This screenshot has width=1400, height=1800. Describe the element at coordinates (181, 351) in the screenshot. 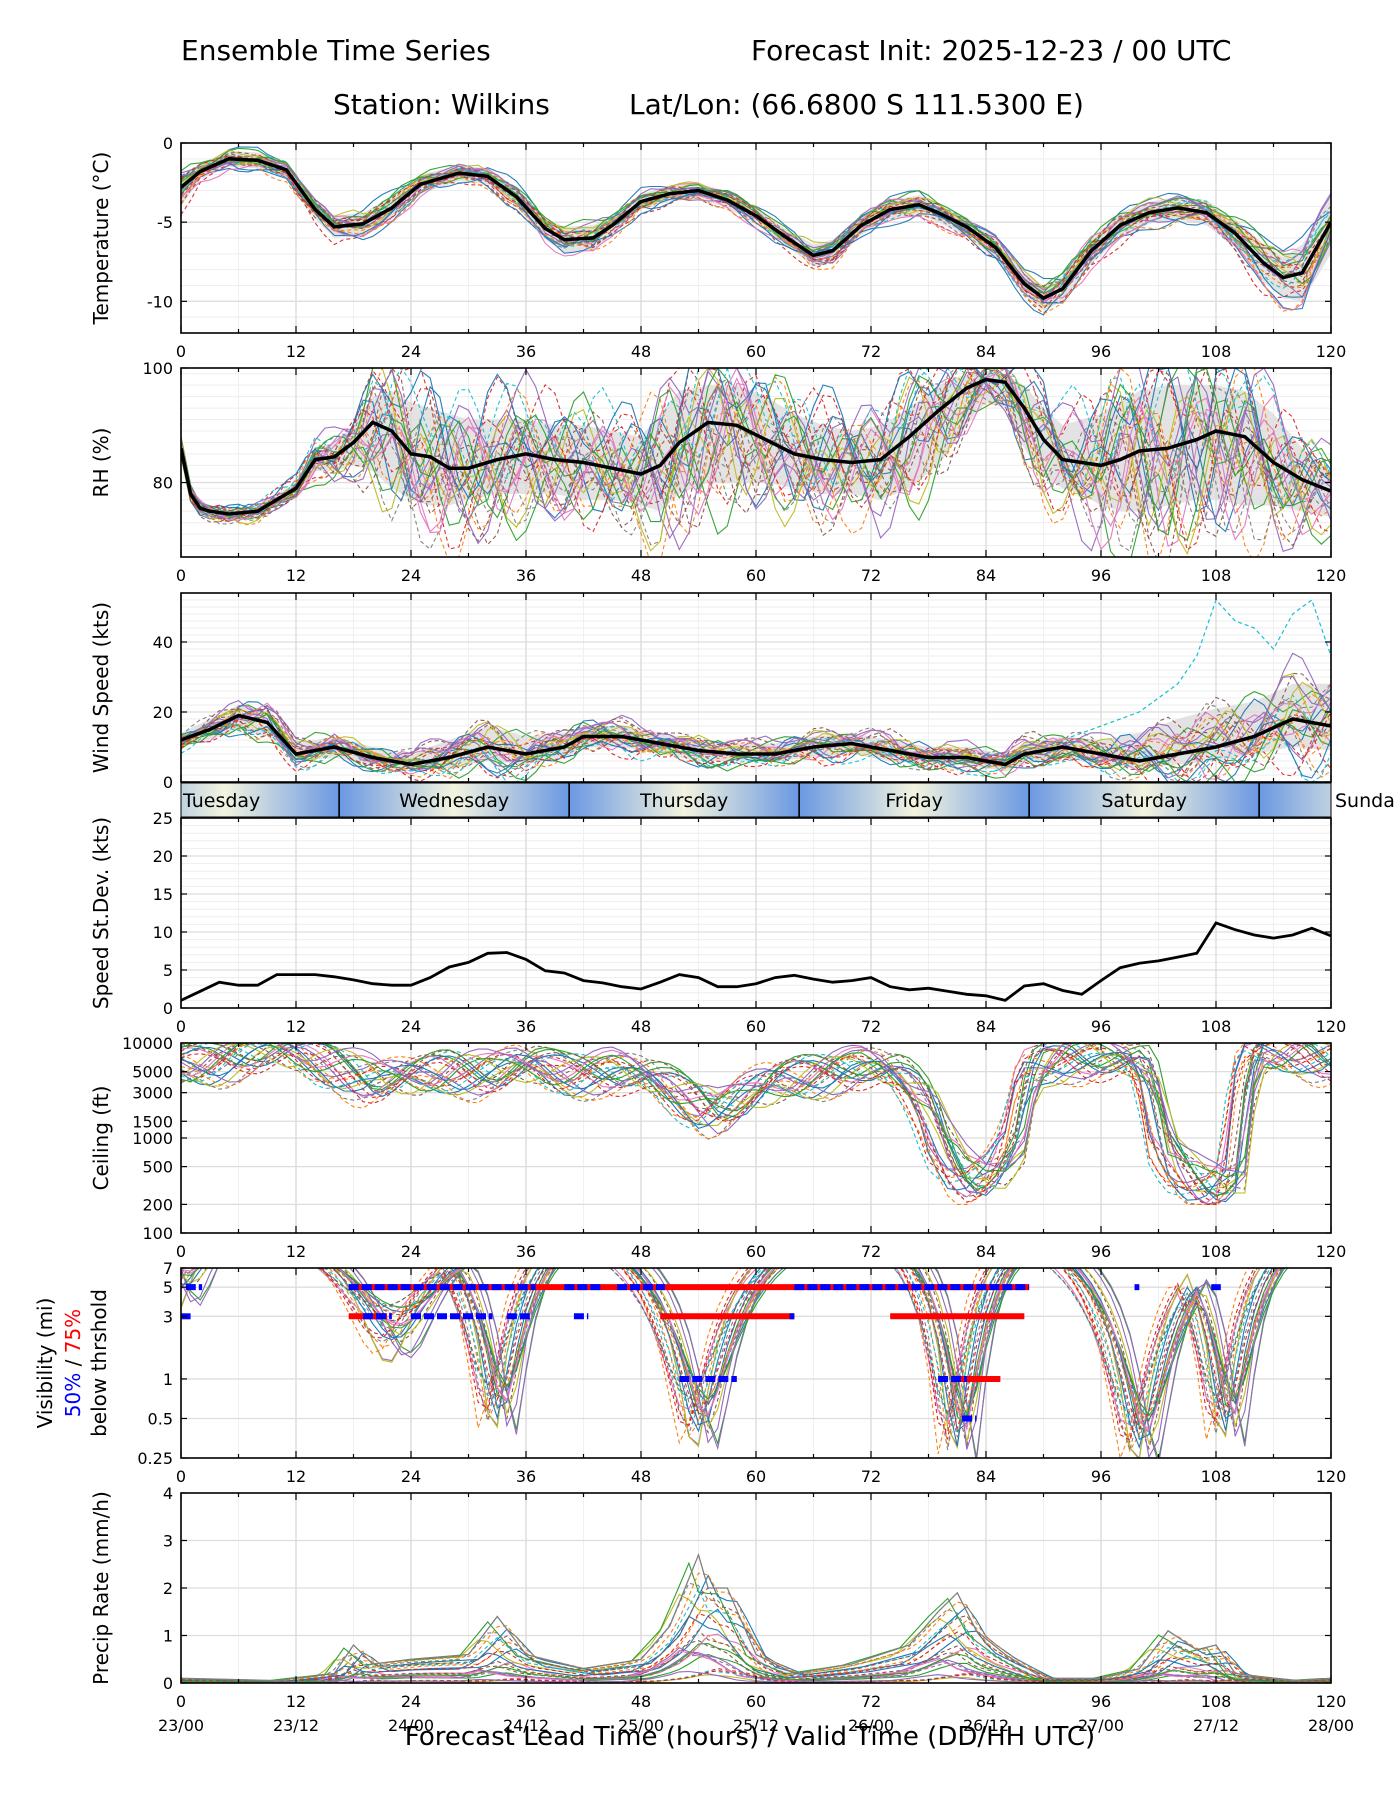

I see `temperature-xtick-label: 0` at that location.